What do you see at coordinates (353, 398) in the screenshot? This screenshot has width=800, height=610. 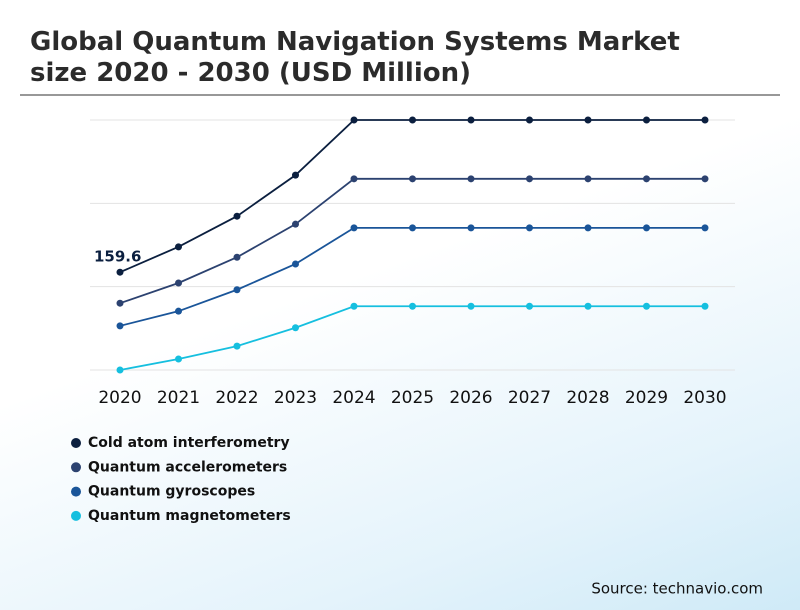 I see `x-tick-label: 2024` at bounding box center [353, 398].